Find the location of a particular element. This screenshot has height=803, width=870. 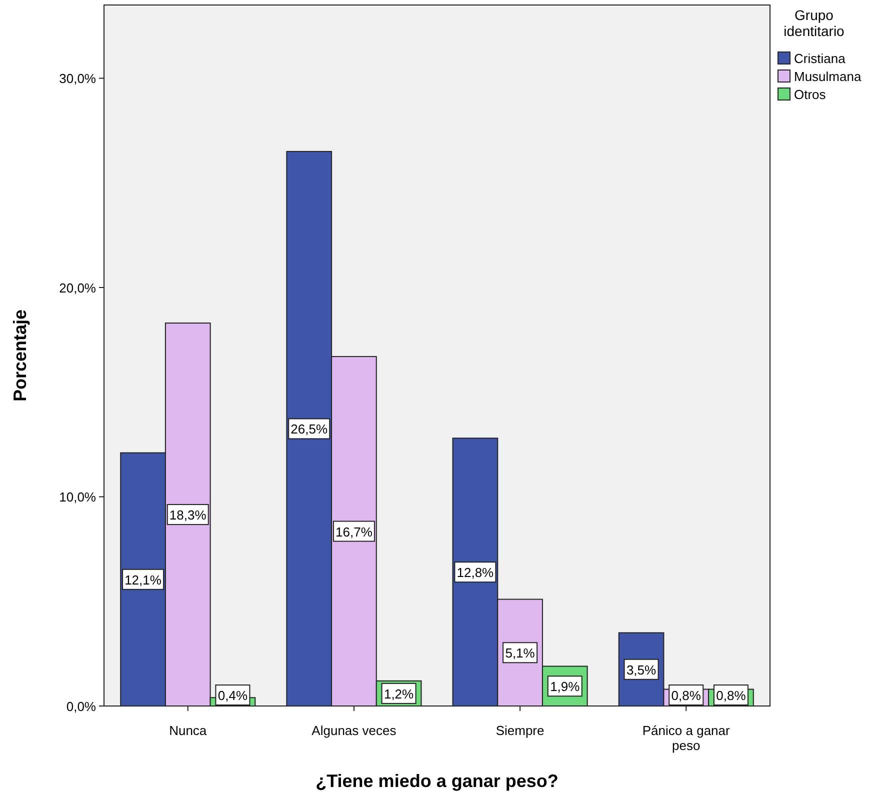

y-tick-label: 0,0% is located at coordinates (81, 706).